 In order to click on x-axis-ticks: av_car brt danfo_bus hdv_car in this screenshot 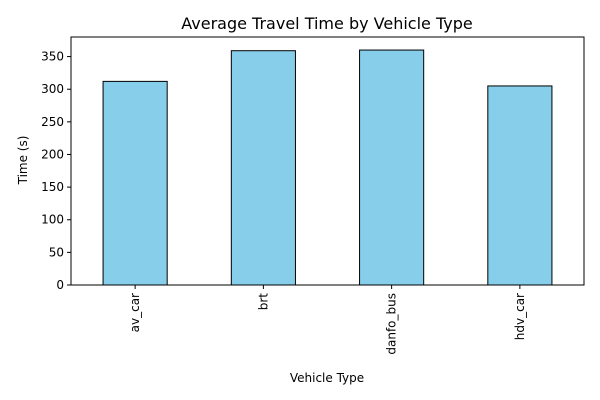, I will do `click(327, 320)`.